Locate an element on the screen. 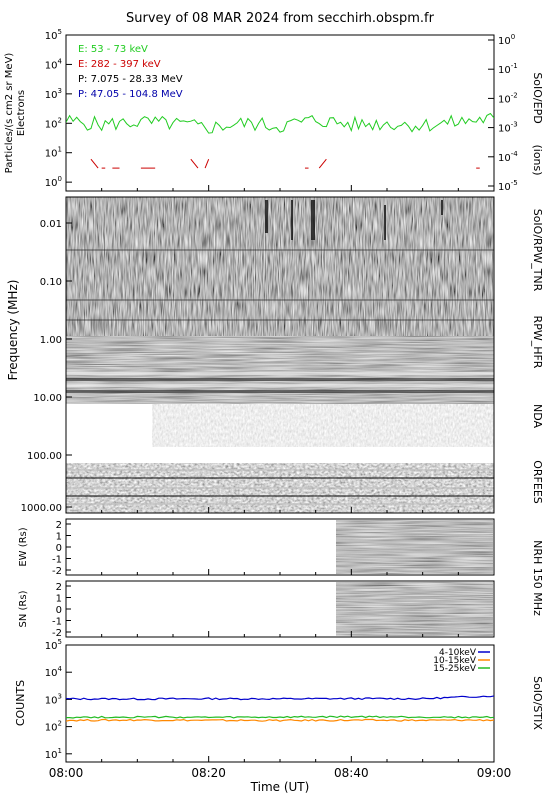  x-axis-label: Time (UT) is located at coordinates (280, 787).